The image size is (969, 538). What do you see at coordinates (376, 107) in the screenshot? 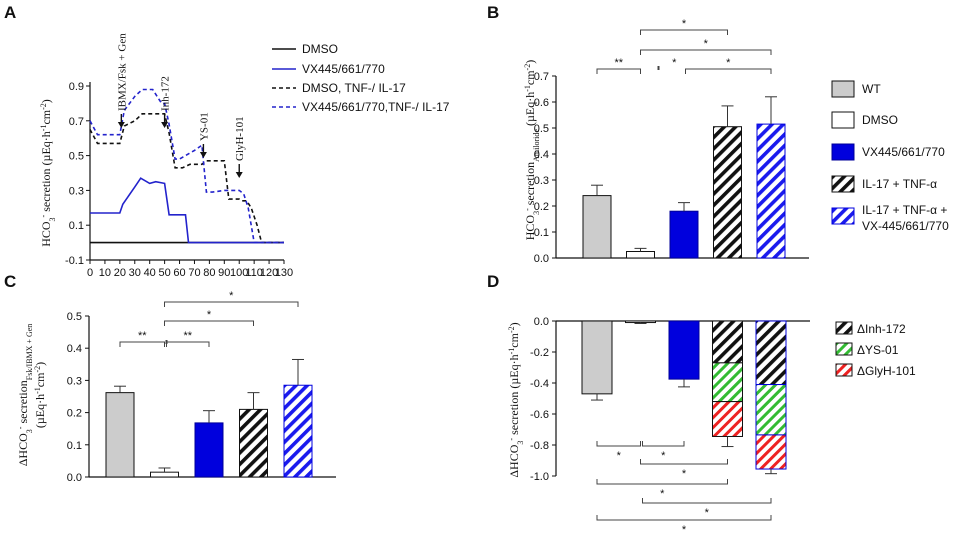
I see `legend-label: VX445/661/770,TNF-/ IL-17` at bounding box center [376, 107].